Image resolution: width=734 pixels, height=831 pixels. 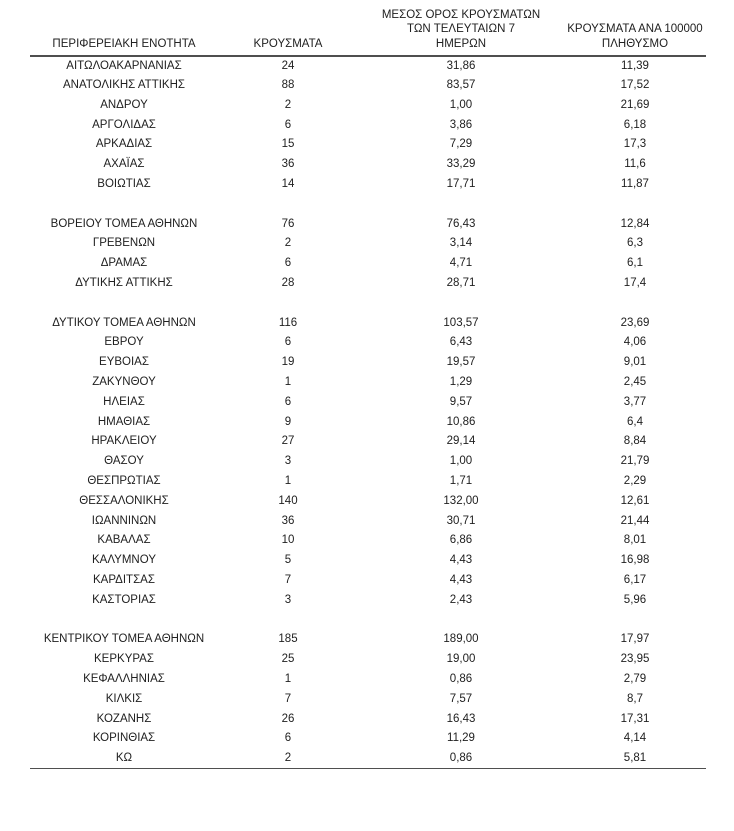 I want to click on header-region: ΠΕΡΙΦΕΡΕΙΑΚΗ ΕΝΟΤΗΤΑ, so click(x=124, y=32).